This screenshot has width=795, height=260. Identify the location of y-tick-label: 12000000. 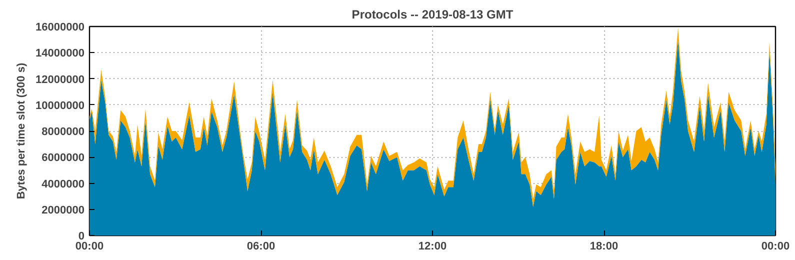
(60, 80).